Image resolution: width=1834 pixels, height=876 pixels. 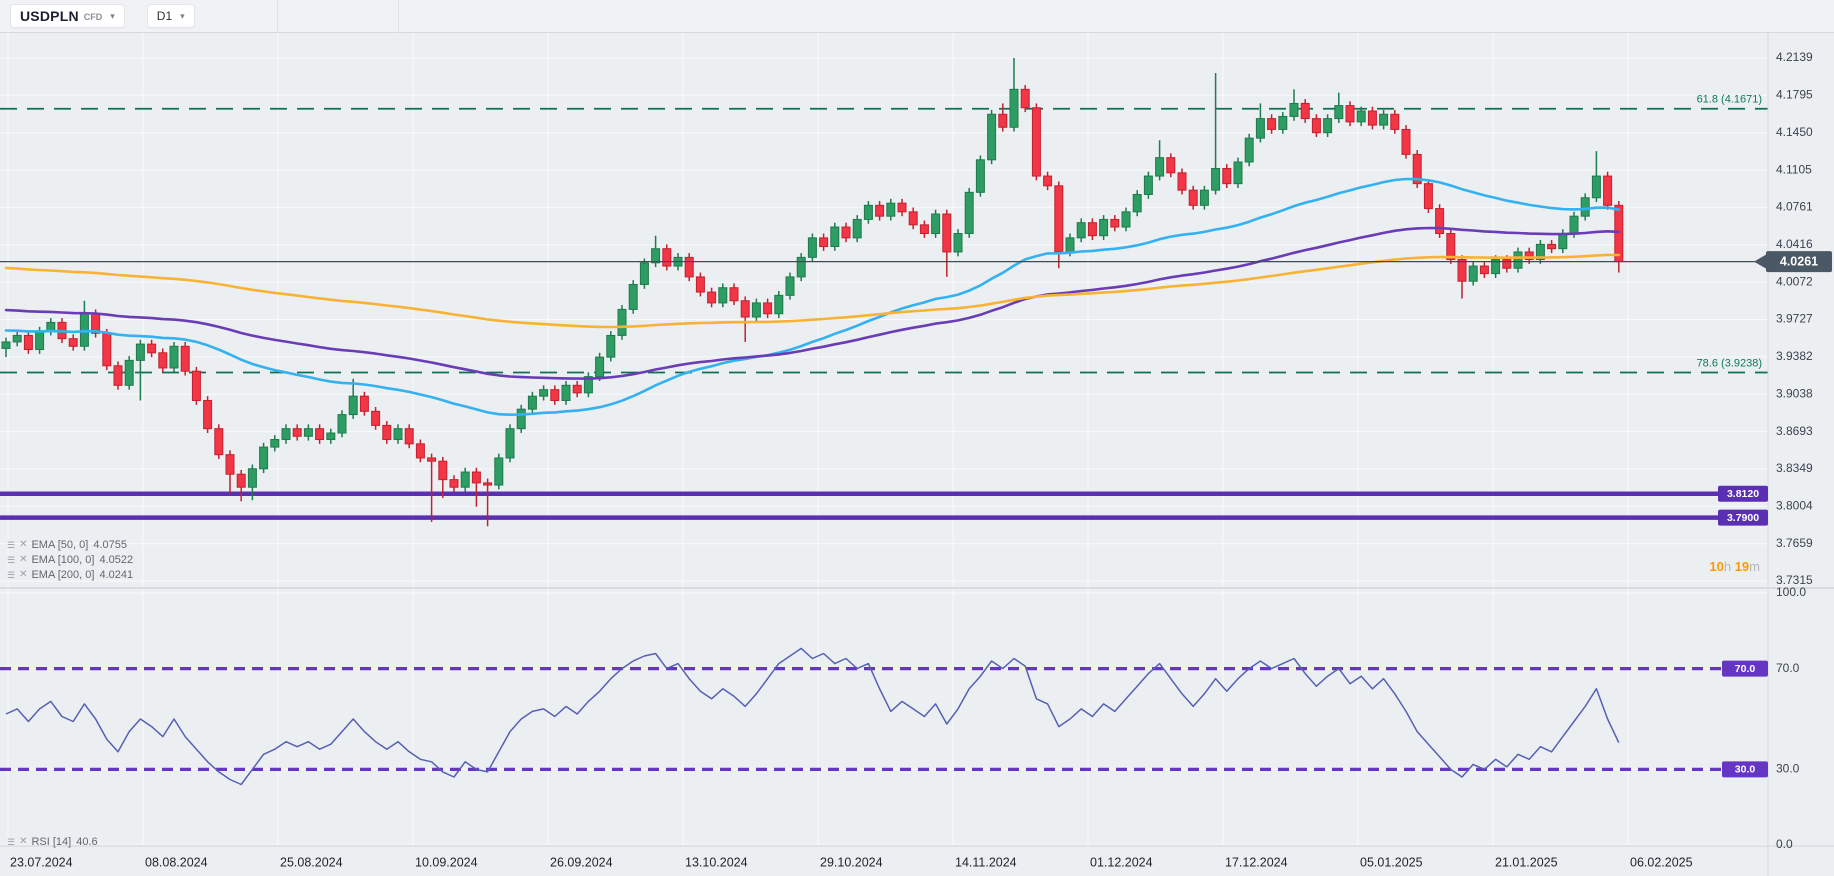 I want to click on legend-row-ema100: ☰ ✕ EMA [100, 0] 4.0522, so click(x=70, y=559).